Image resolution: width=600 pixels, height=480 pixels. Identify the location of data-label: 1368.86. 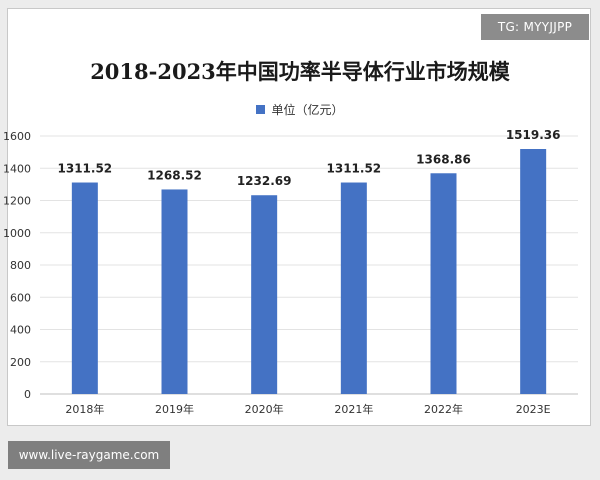
(443, 159).